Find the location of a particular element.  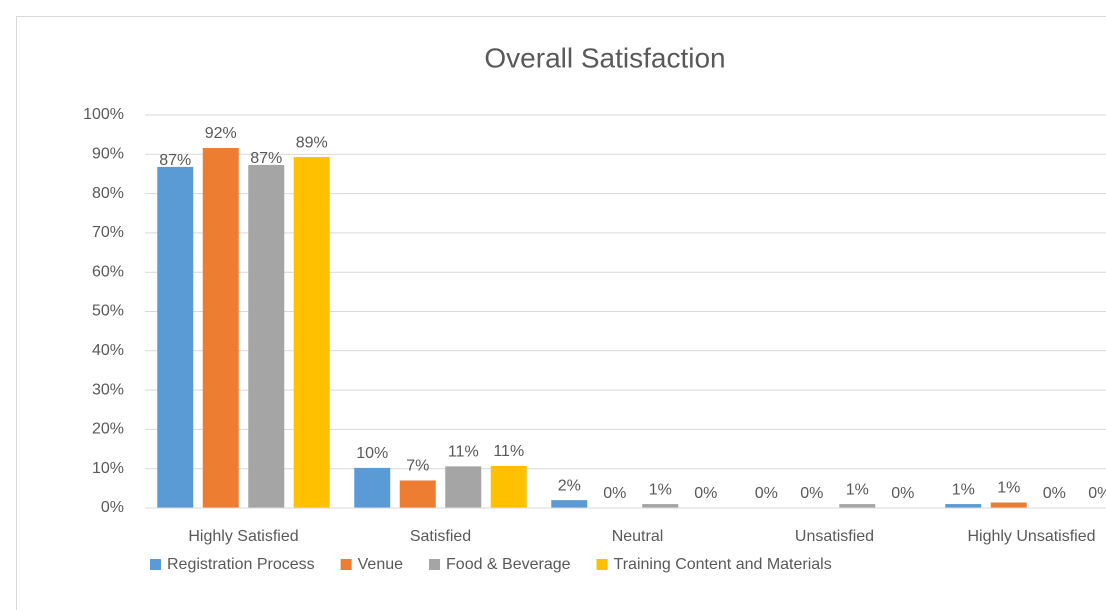

x-tick-label: Neutral is located at coordinates (638, 536).